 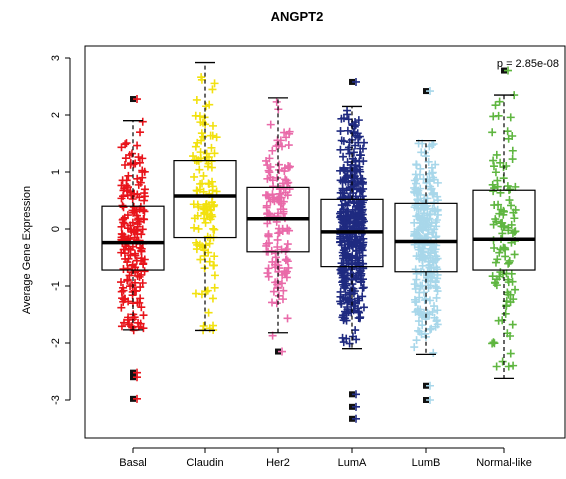 I want to click on x-tick-label: LumA, so click(x=352, y=463).